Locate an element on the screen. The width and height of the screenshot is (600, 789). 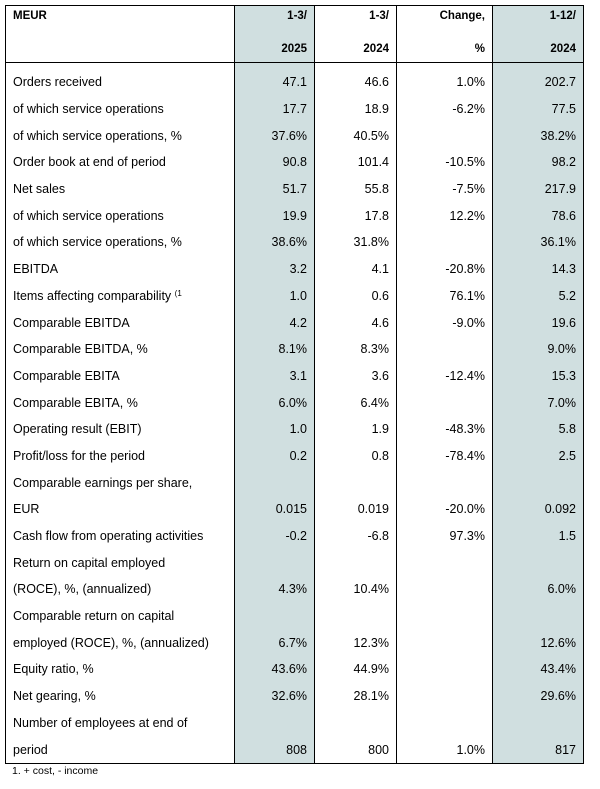
footnote-marker: (1 is located at coordinates (178, 293).